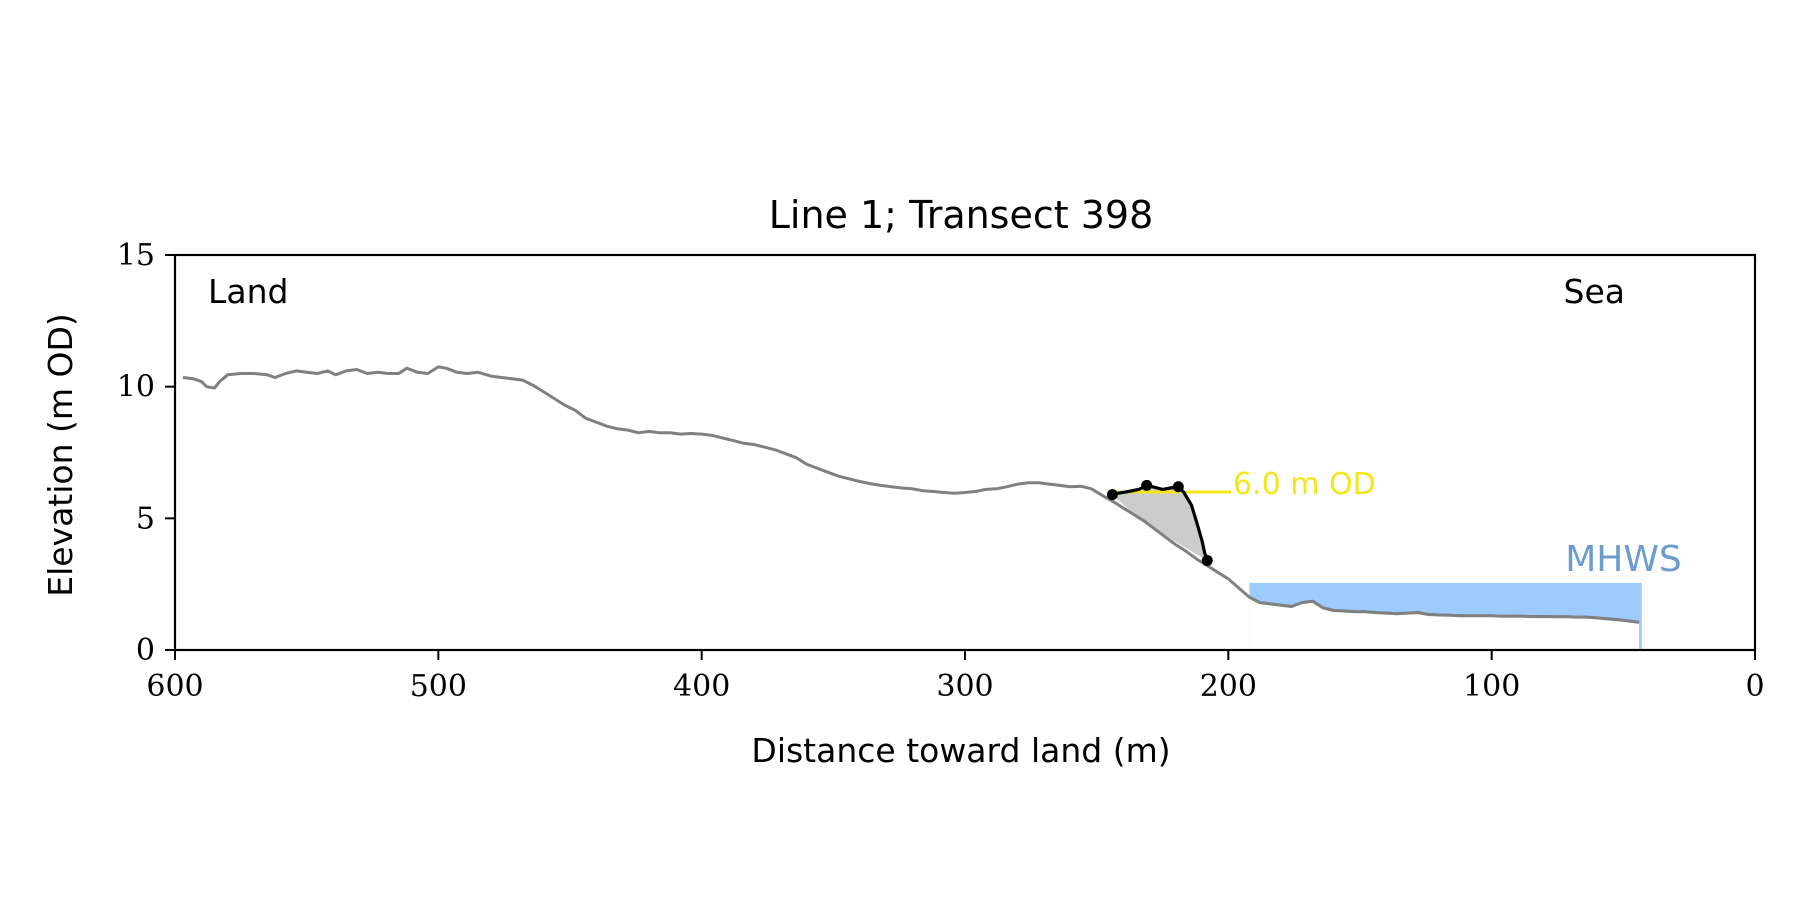  I want to click on x-tick-label: 300, so click(964, 686).